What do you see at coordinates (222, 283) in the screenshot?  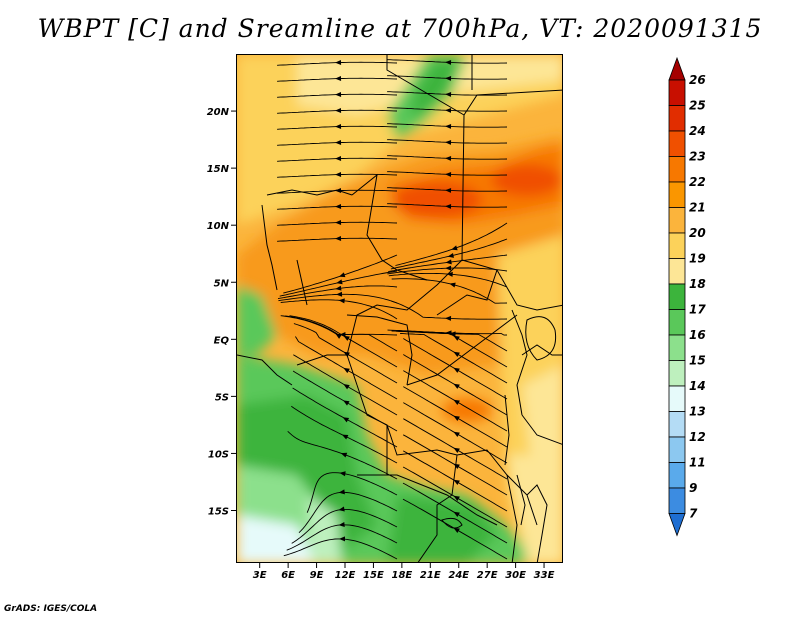 I see `lat-label: 5N` at bounding box center [222, 283].